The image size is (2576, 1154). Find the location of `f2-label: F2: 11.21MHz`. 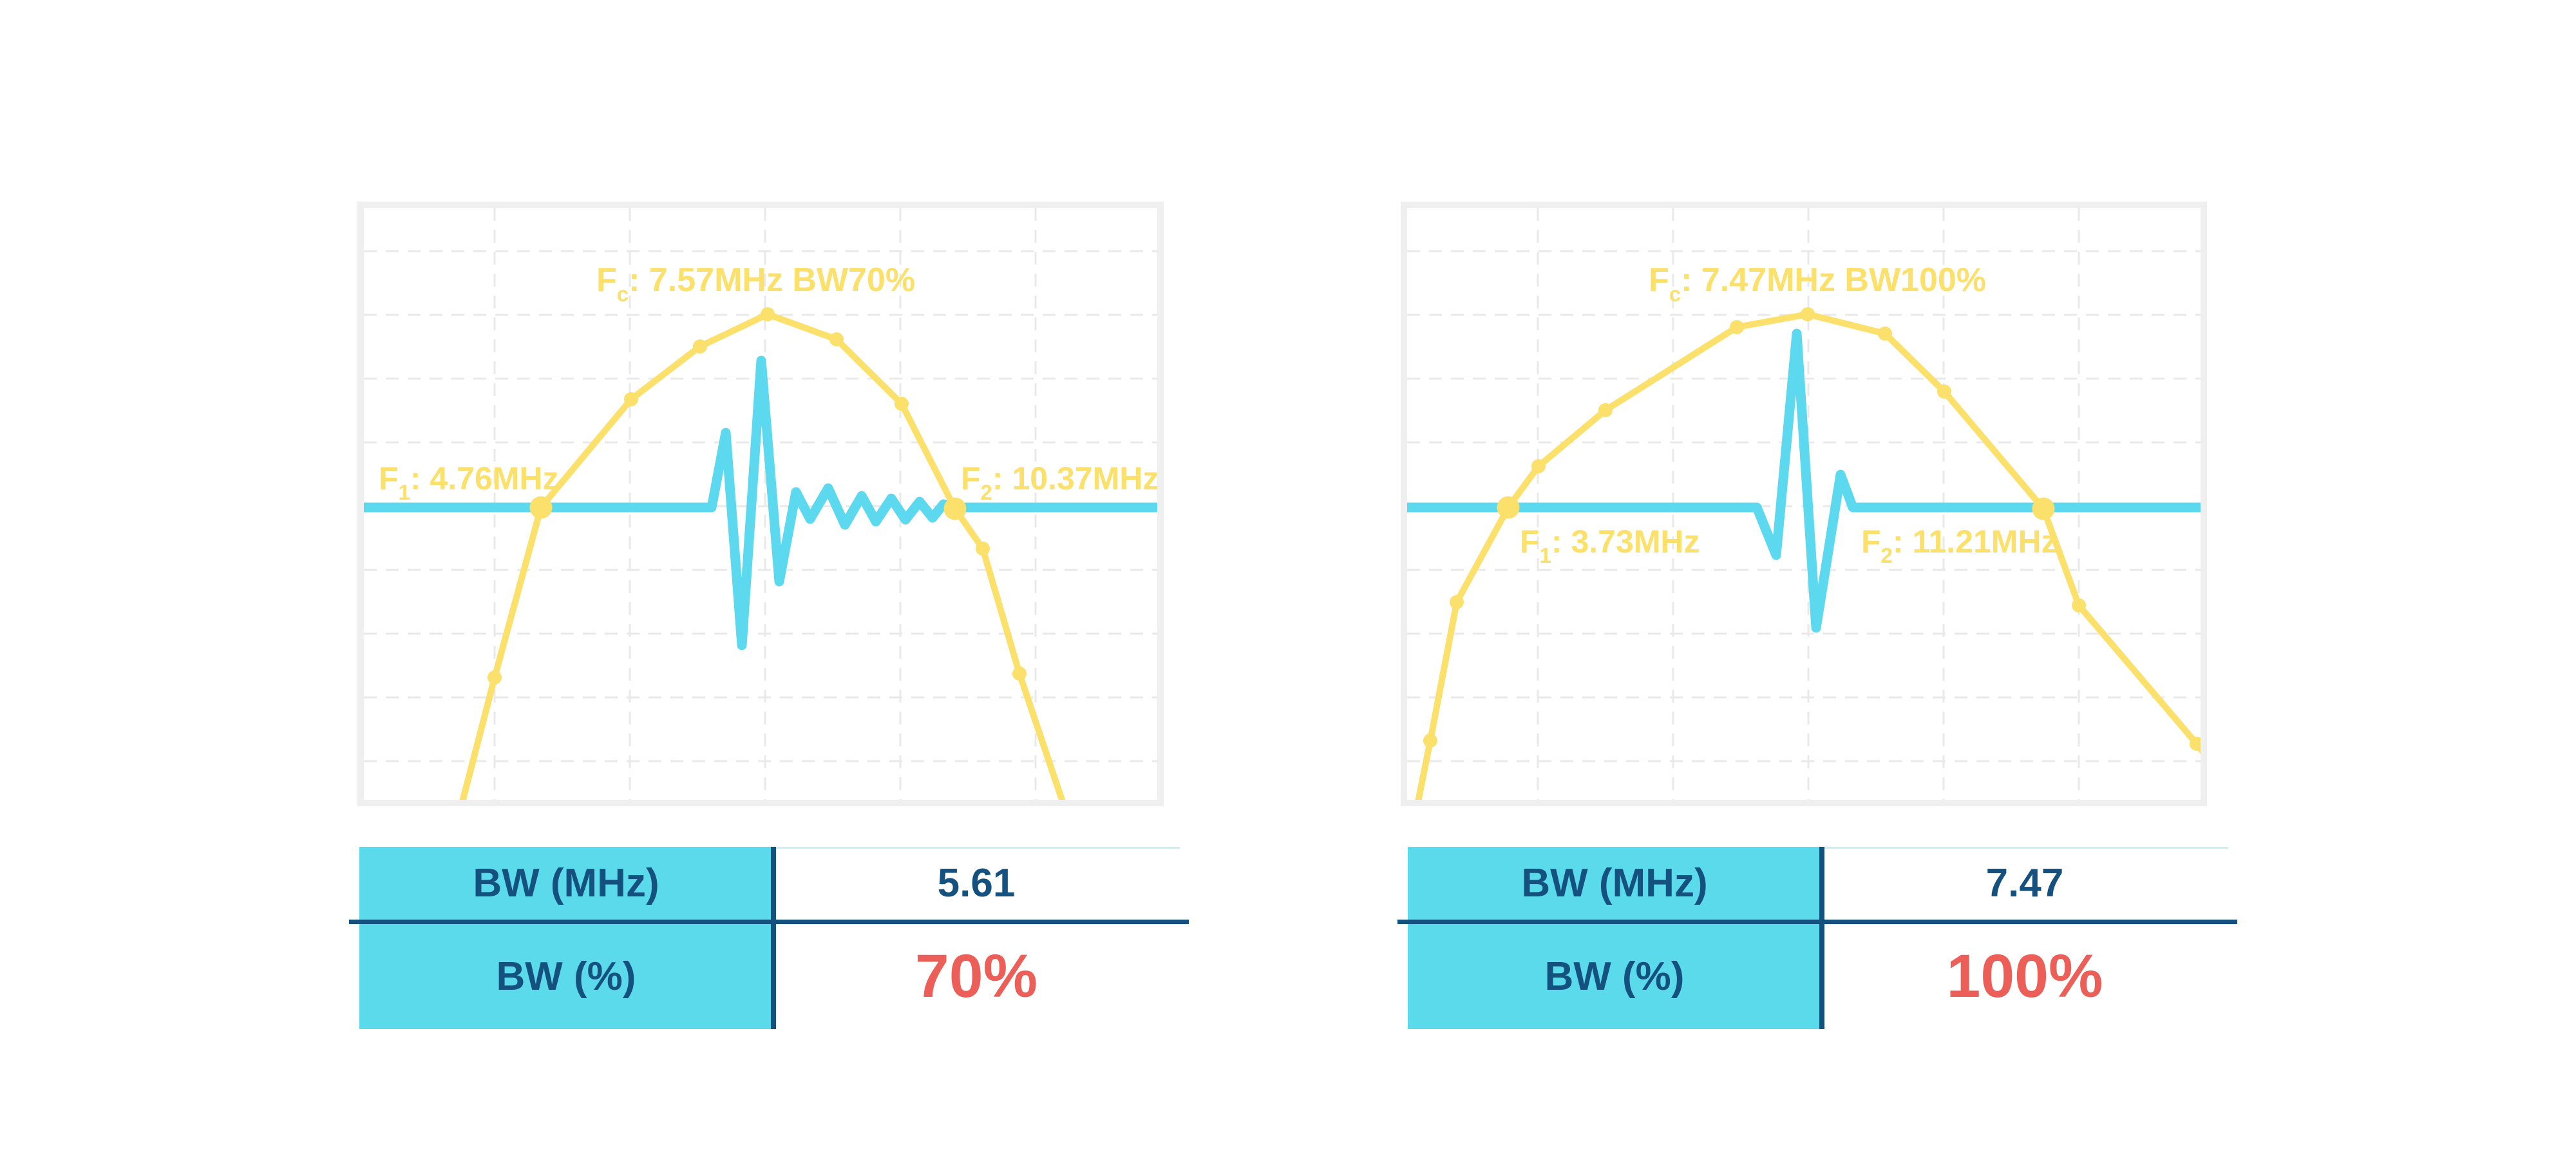

f2-label: F2: 11.21MHz is located at coordinates (1960, 545).